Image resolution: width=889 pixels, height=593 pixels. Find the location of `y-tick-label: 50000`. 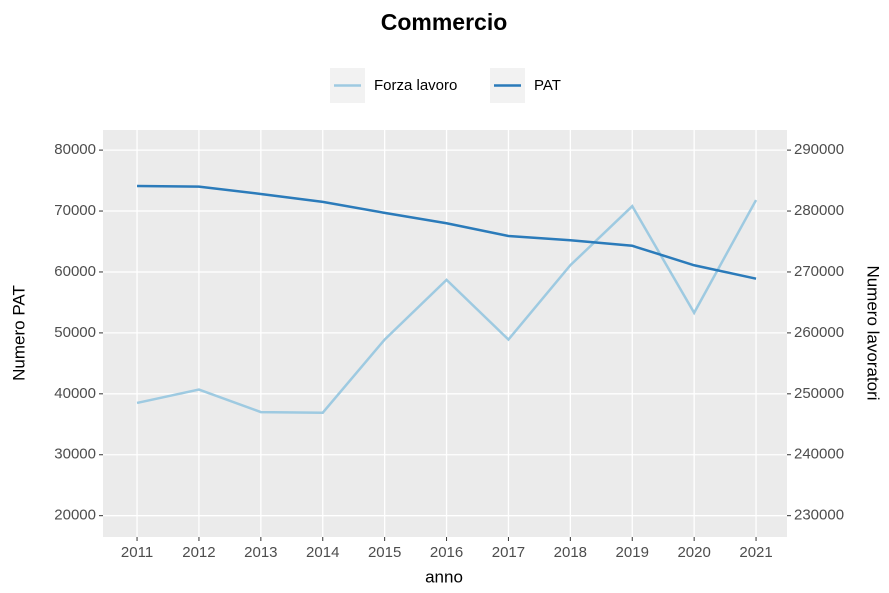

y-tick-label: 50000 is located at coordinates (75, 332).